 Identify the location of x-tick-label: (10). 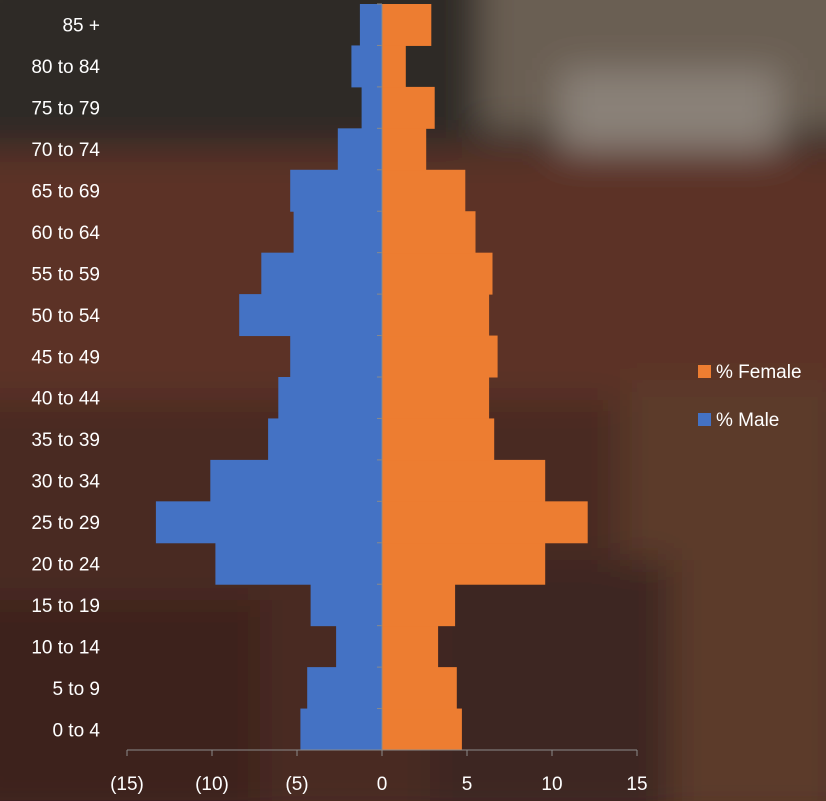
(212, 784).